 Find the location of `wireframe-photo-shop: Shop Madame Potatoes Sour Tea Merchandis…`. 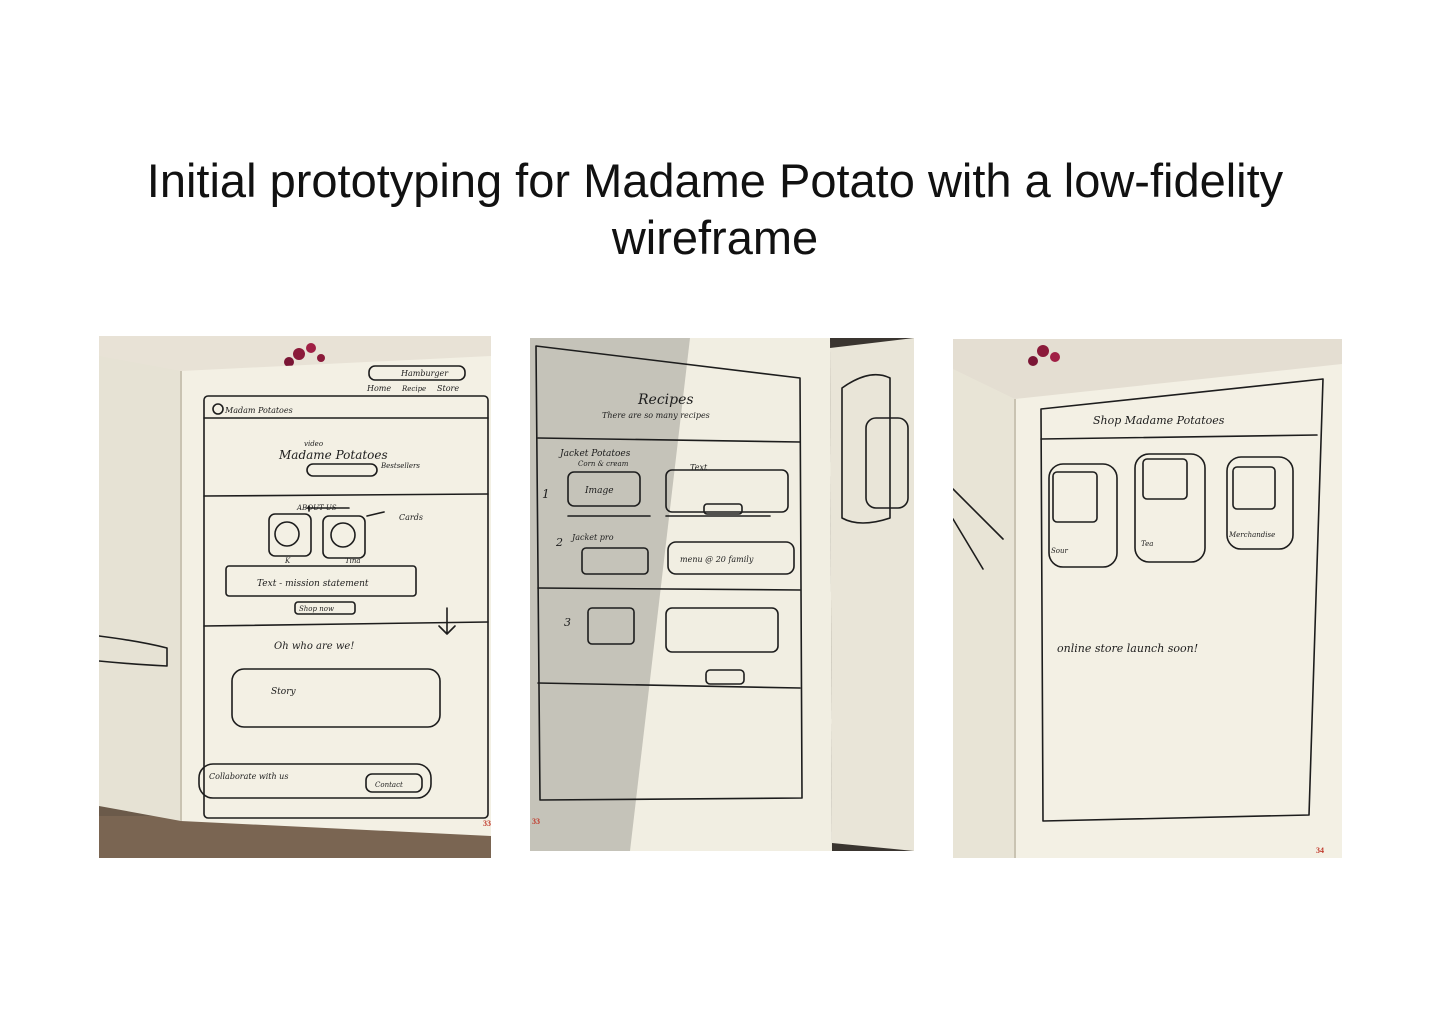

wireframe-photo-shop: Shop Madame Potatoes Sour Tea Merchandis… is located at coordinates (1147, 598).